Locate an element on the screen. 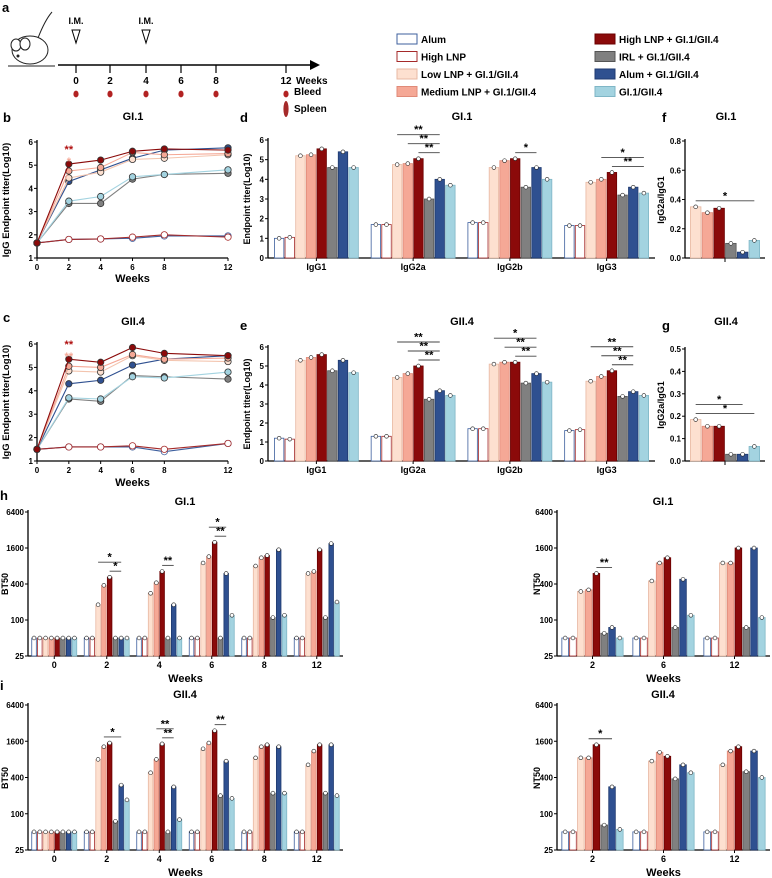 This screenshot has height=878, width=772. x-axis-label: Weeks is located at coordinates (185, 679).